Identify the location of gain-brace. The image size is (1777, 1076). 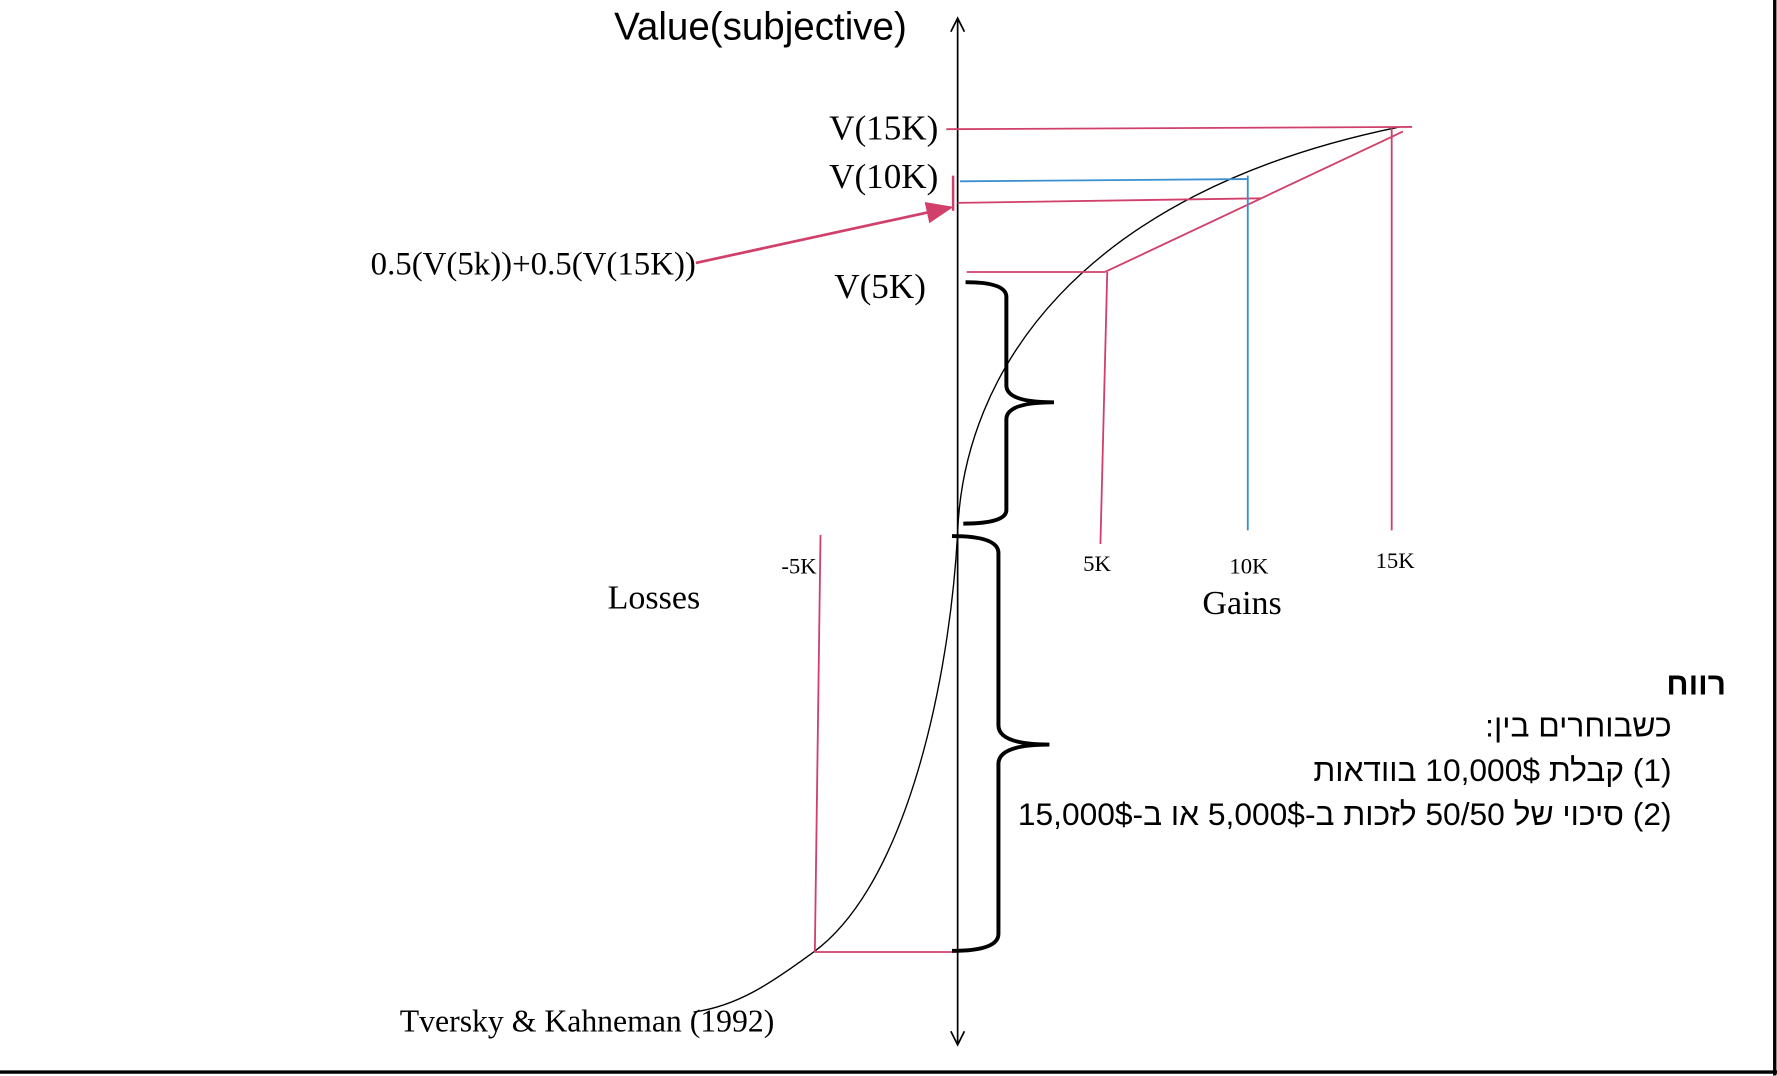
(1008, 403).